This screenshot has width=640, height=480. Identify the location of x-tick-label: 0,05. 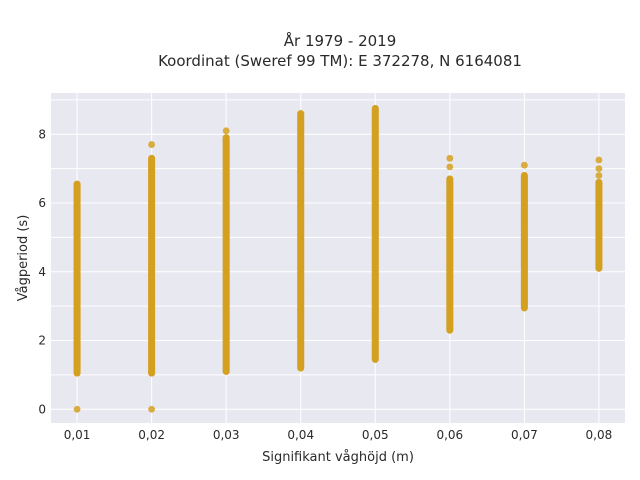
(375, 435).